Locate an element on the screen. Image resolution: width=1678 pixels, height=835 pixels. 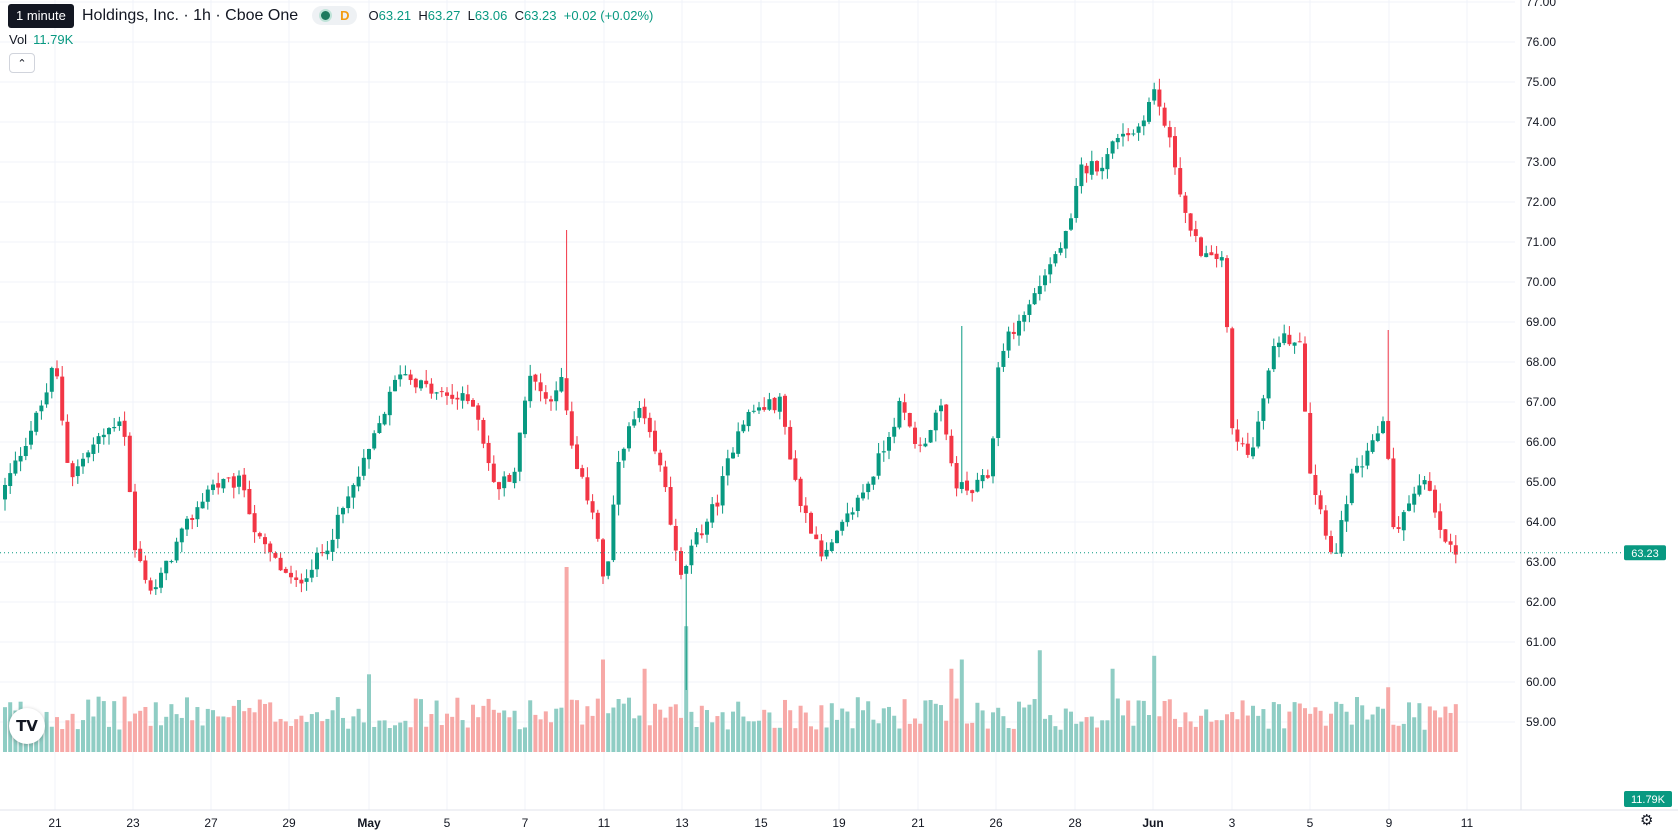
price-tick-label: 68.00 is located at coordinates (1541, 362).